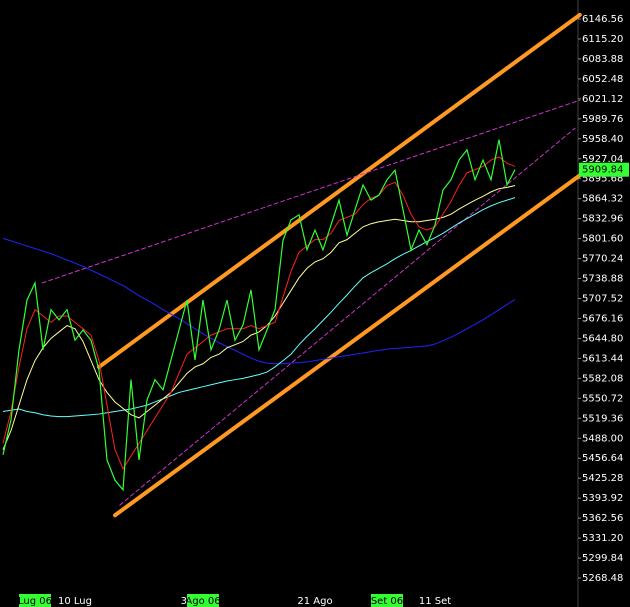  Describe the element at coordinates (602, 338) in the screenshot. I see `y-tick-label: 5644.80` at that location.